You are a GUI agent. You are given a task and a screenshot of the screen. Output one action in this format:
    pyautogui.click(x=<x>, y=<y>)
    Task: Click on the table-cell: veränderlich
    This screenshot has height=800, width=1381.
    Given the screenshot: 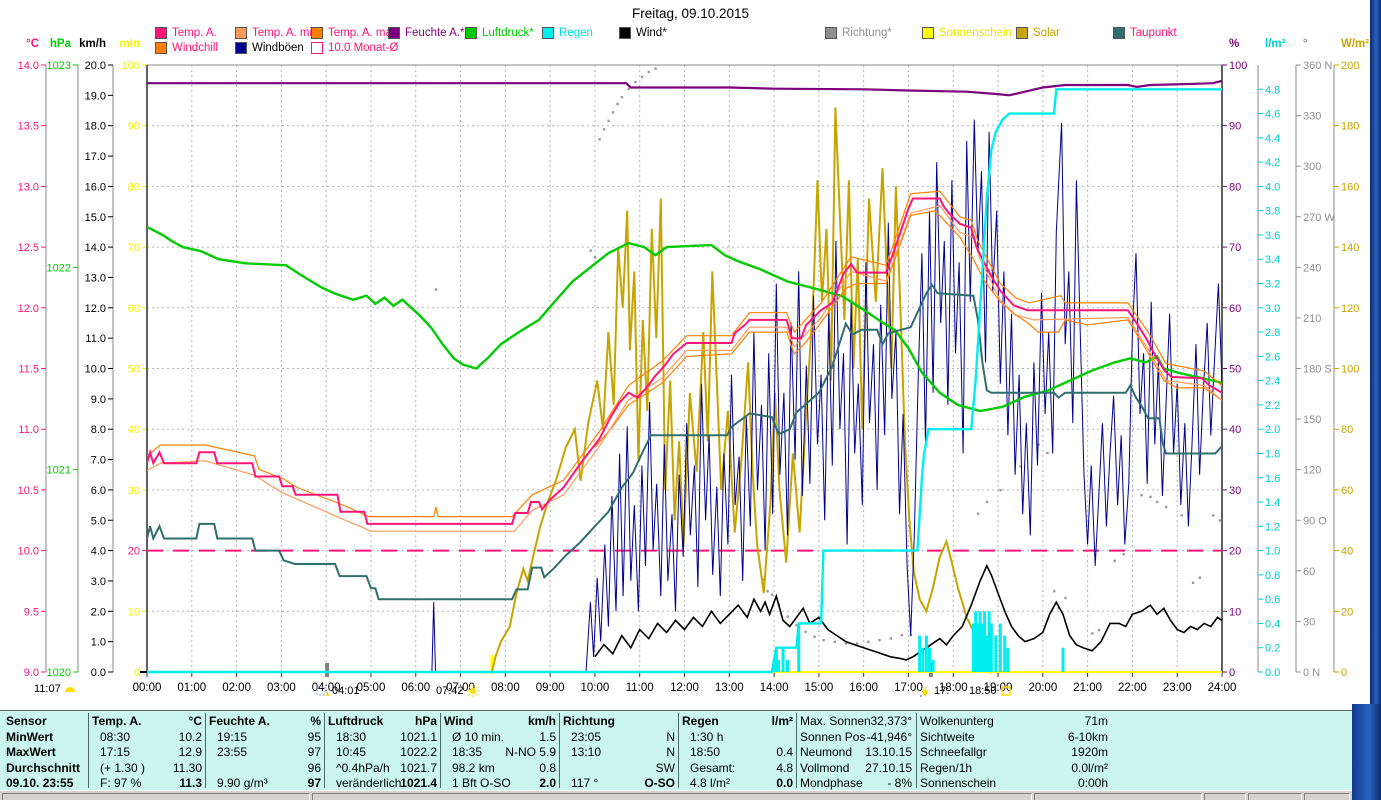 What is the action you would take?
    pyautogui.click(x=369, y=783)
    